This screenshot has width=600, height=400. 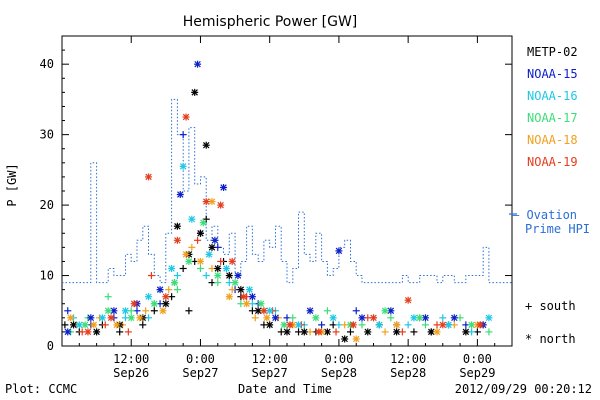 What do you see at coordinates (544, 215) in the screenshot?
I see `hpi-legend-line1: — Ovation` at bounding box center [544, 215].